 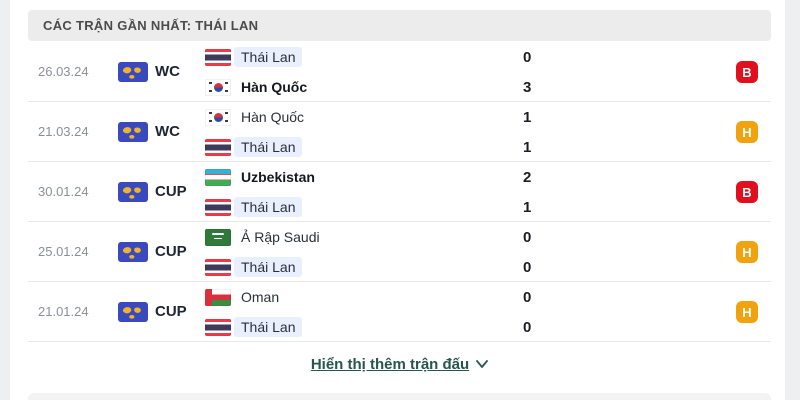 I want to click on home-team-name: Oman, so click(x=260, y=297).